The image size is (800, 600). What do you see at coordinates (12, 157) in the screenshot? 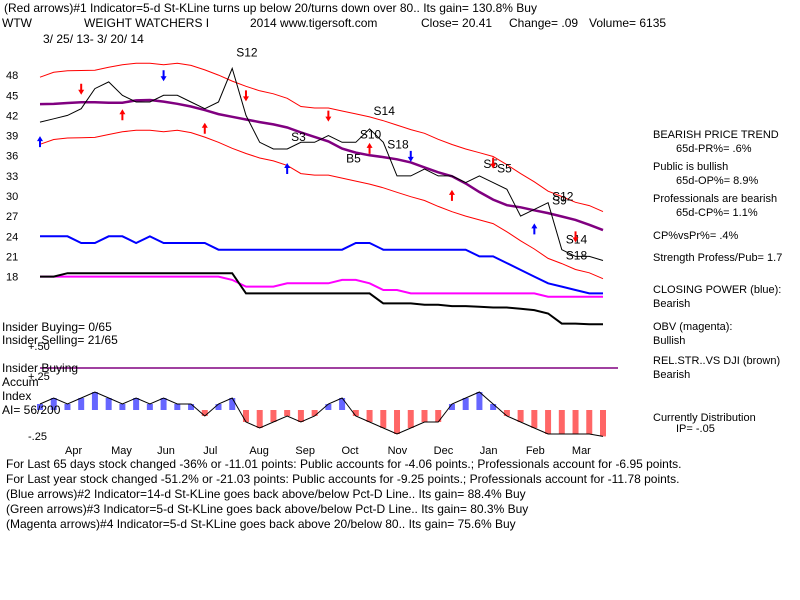
I see `price-tick-label: 36` at bounding box center [12, 157].